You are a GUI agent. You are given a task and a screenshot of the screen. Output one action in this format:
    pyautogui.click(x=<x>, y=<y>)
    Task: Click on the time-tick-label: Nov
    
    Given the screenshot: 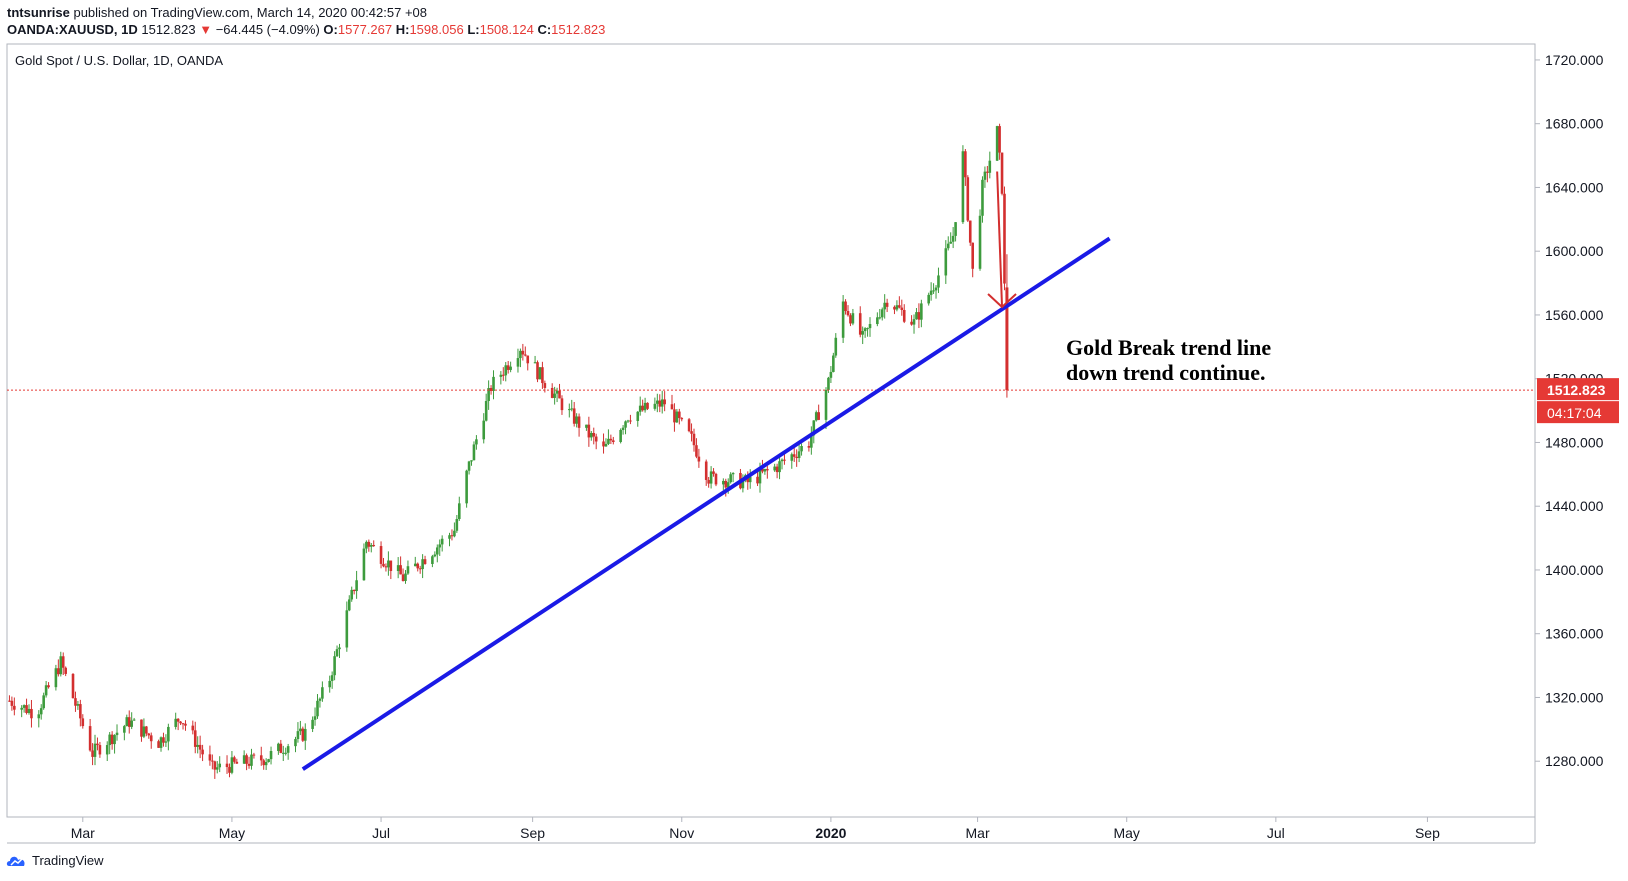 What is the action you would take?
    pyautogui.click(x=681, y=833)
    